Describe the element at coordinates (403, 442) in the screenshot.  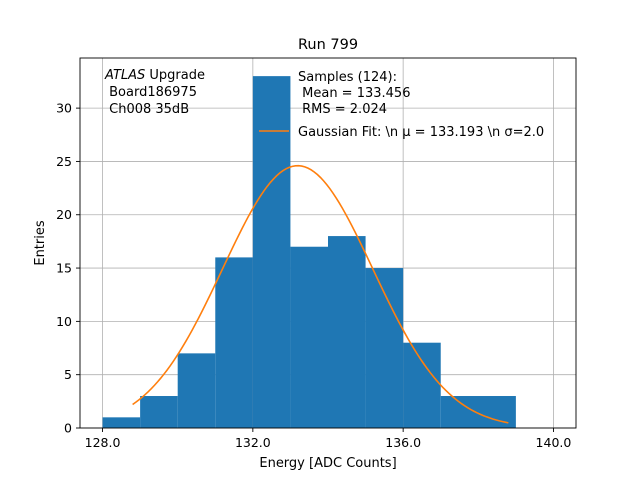
I see `x-tick-label: 136.0` at that location.